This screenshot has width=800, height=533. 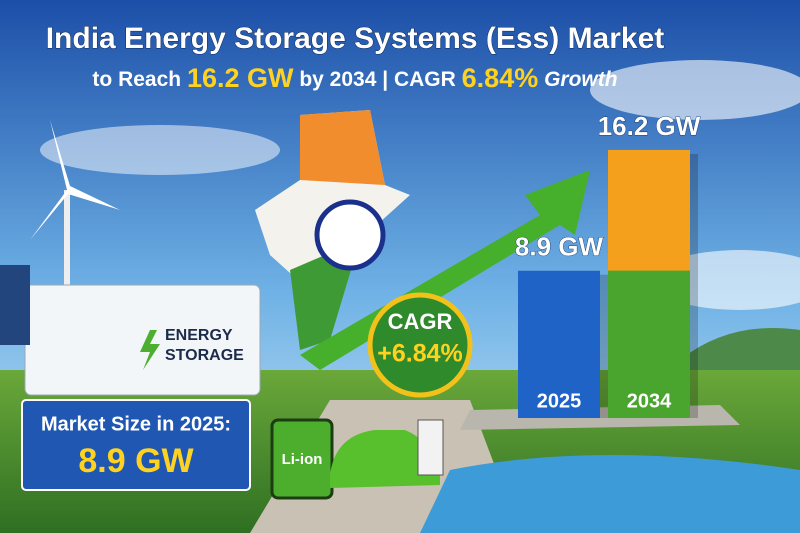 What do you see at coordinates (649, 344) in the screenshot?
I see `bar-shade` at bounding box center [649, 344].